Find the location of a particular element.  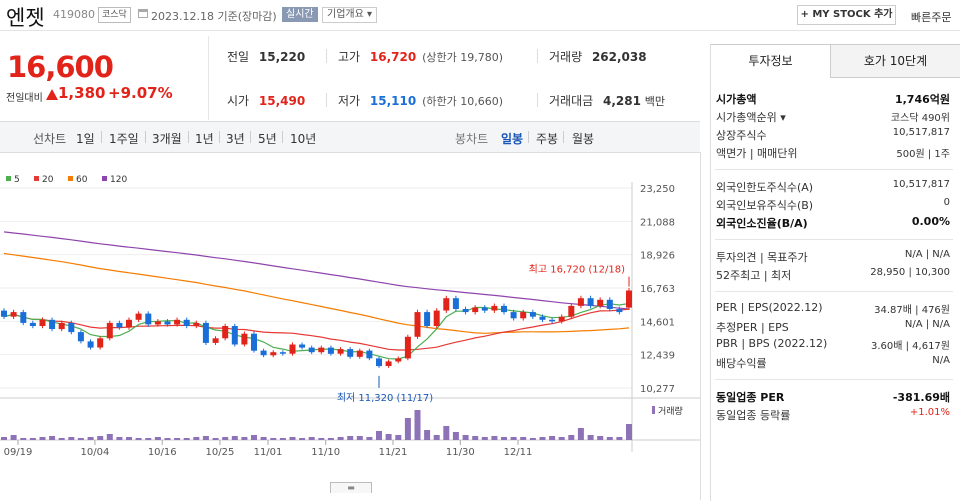

period-1y: 1년 is located at coordinates (204, 139).